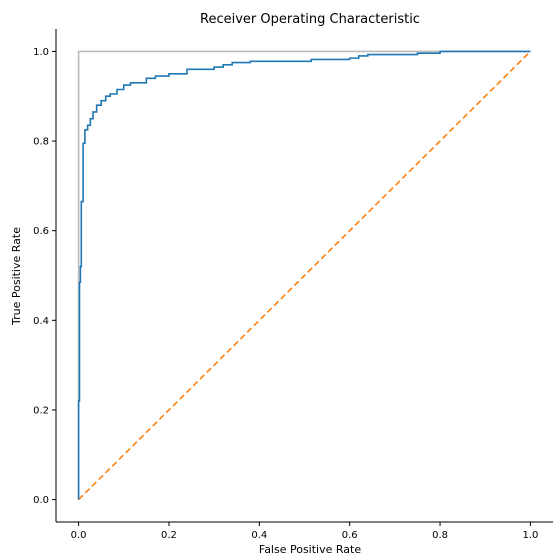 The height and width of the screenshot is (557, 553). I want to click on y-axis-label: True Positive Rate, so click(16, 276).